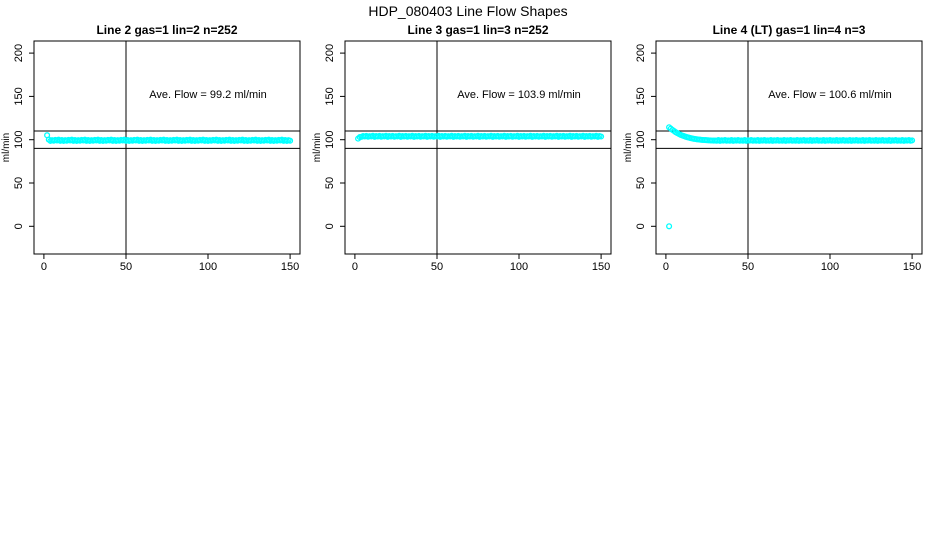 This screenshot has height=540, width=936. What do you see at coordinates (789, 30) in the screenshot?
I see `panel-3-title: Line 4 (LT) gas=1 lin=4 n=3` at bounding box center [789, 30].